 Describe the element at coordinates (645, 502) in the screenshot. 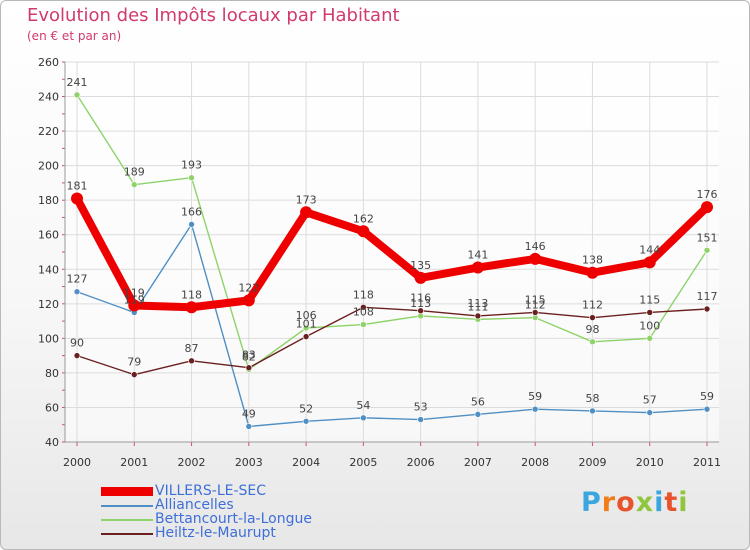

I see `logo-letter: x` at that location.